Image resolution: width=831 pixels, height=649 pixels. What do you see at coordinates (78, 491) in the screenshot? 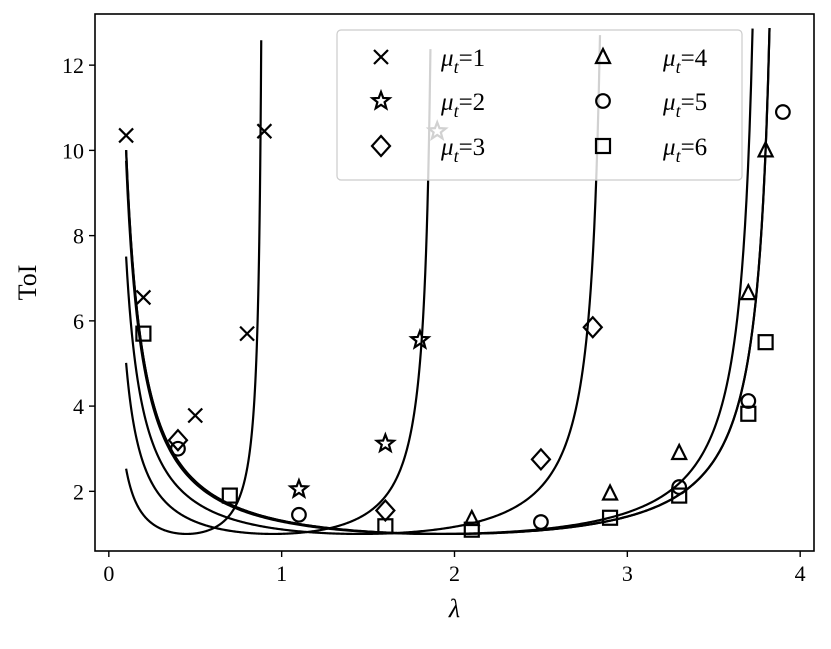
I see `y-tick-label: 2` at bounding box center [78, 491].